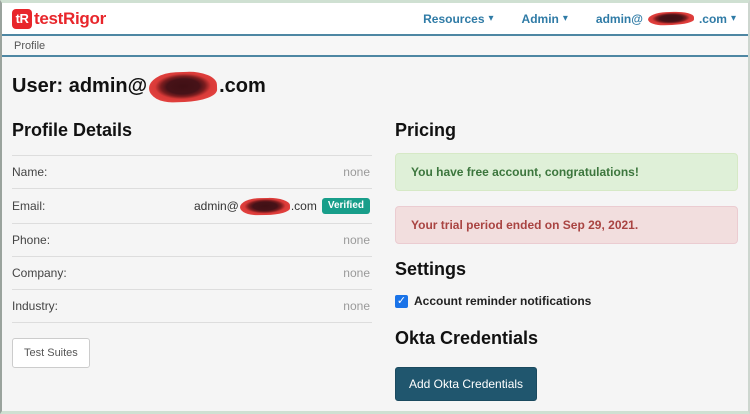  What do you see at coordinates (566, 364) in the screenshot?
I see `okta-section: Okta Credentials Add Okta Credentials` at bounding box center [566, 364].